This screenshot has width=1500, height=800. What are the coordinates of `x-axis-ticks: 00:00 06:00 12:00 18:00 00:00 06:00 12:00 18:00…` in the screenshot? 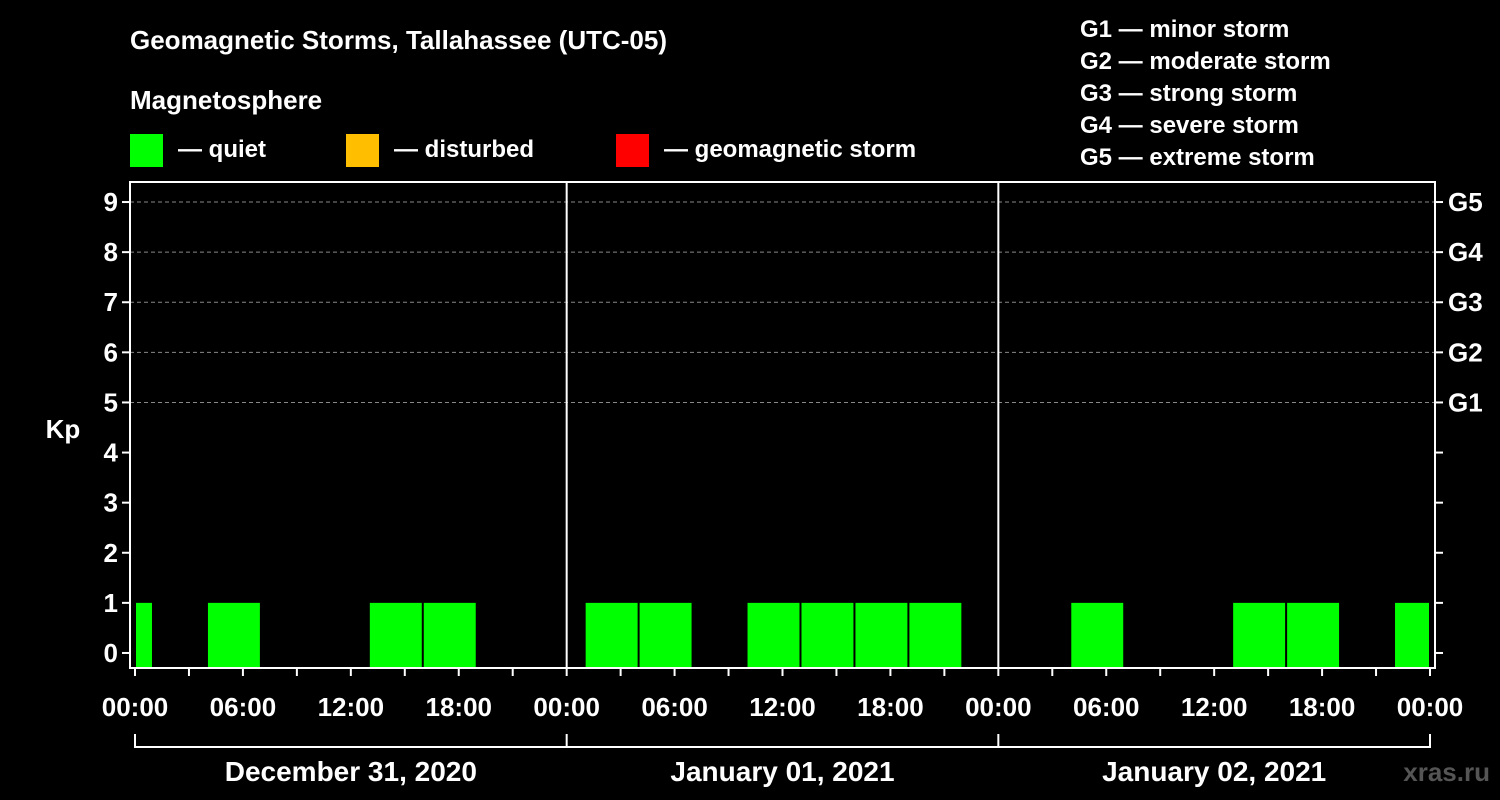 It's located at (783, 695).